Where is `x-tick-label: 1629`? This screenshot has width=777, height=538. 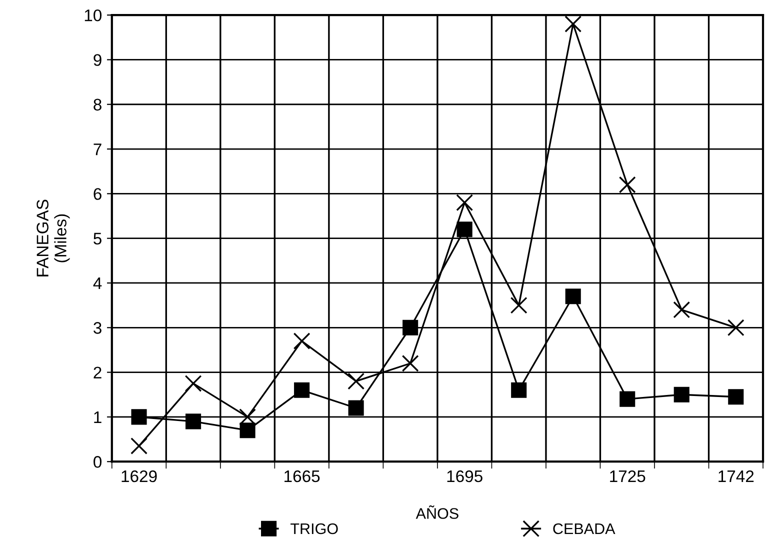
x-tick-label: 1629 is located at coordinates (139, 476).